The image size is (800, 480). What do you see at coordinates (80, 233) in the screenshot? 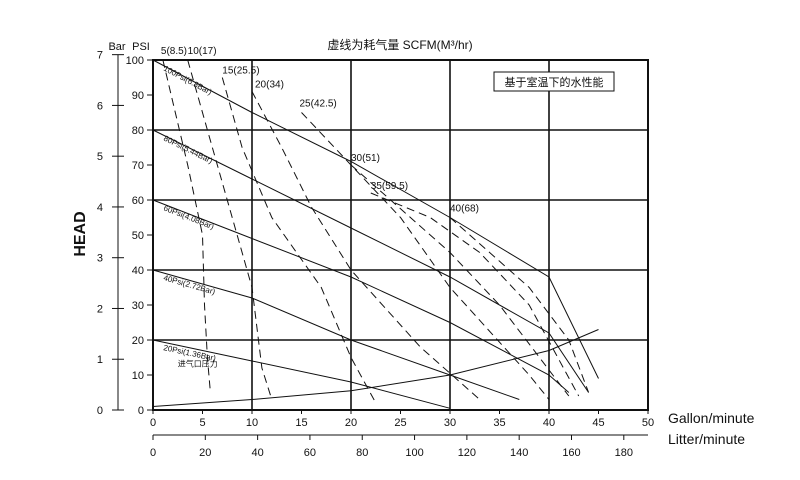
I see `y-axis-title: HEAD` at bounding box center [80, 233].